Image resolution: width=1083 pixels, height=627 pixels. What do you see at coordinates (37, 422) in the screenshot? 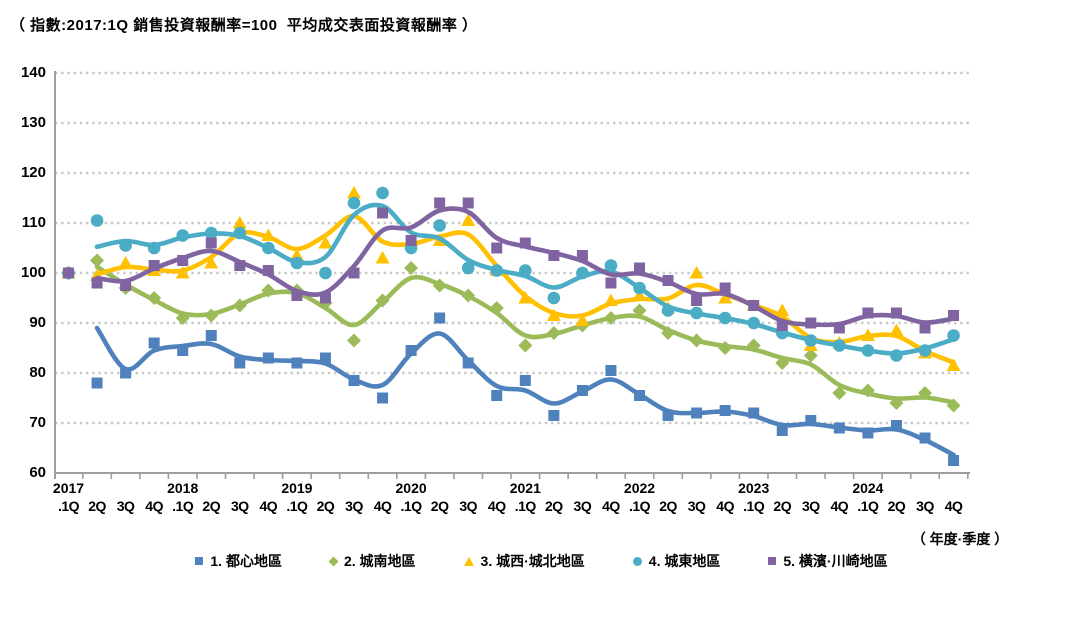
I see `y-tick-label: 70` at bounding box center [37, 422].